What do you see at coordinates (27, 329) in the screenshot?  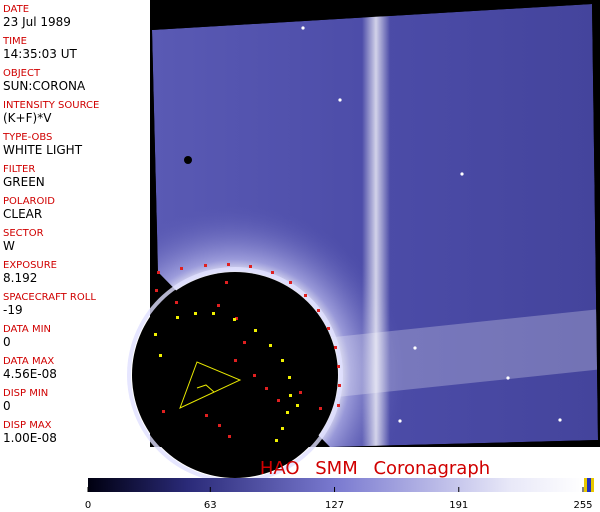 I see `field-label: DATA MIN` at bounding box center [27, 329].